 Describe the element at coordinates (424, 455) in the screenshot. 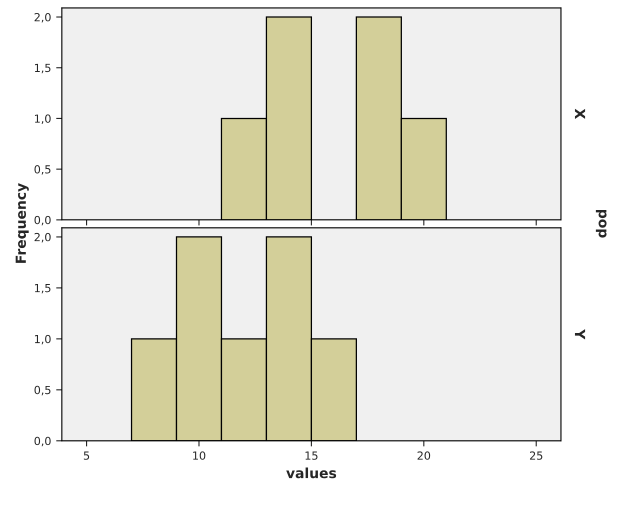

I see `x-tick-label: 20` at that location.